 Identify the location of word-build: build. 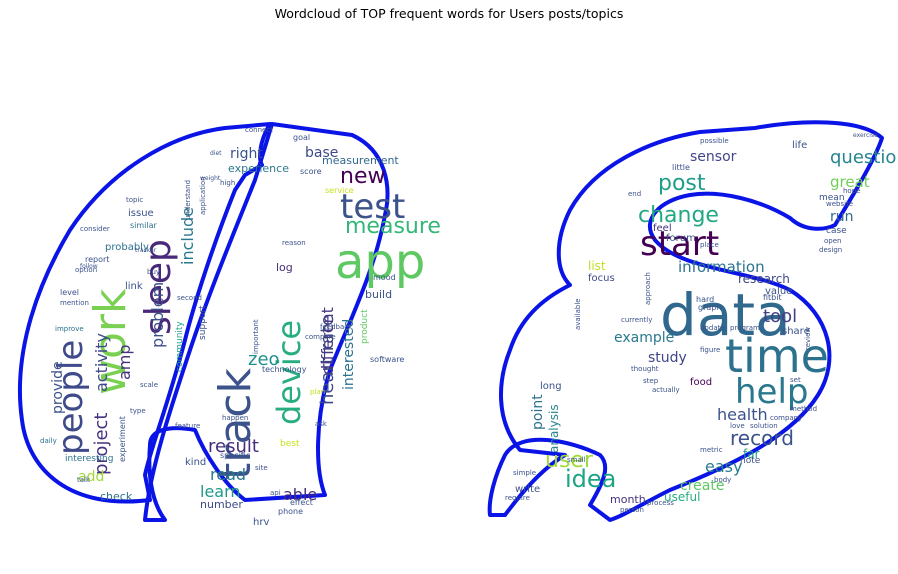
(378, 294).